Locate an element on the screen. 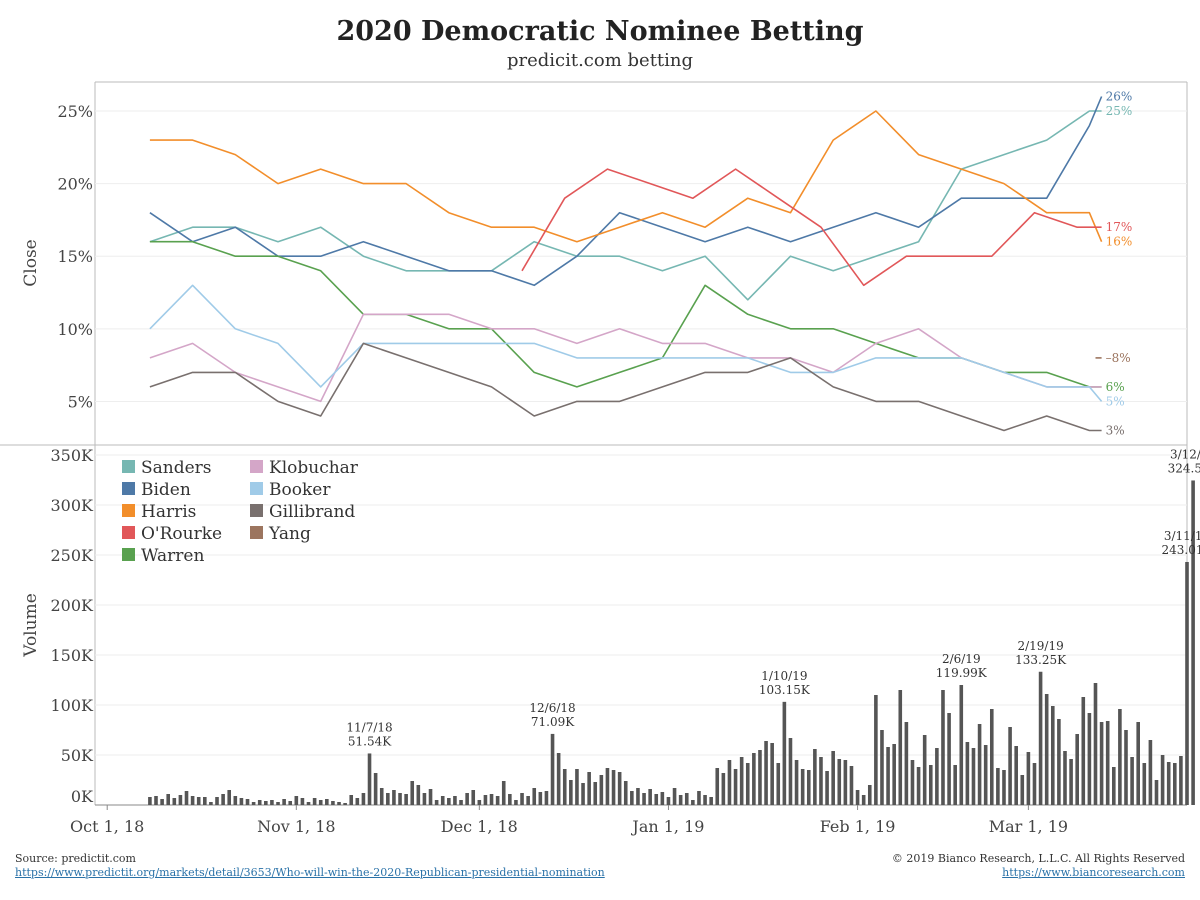  end-label-warren: 6% is located at coordinates (1115, 387).